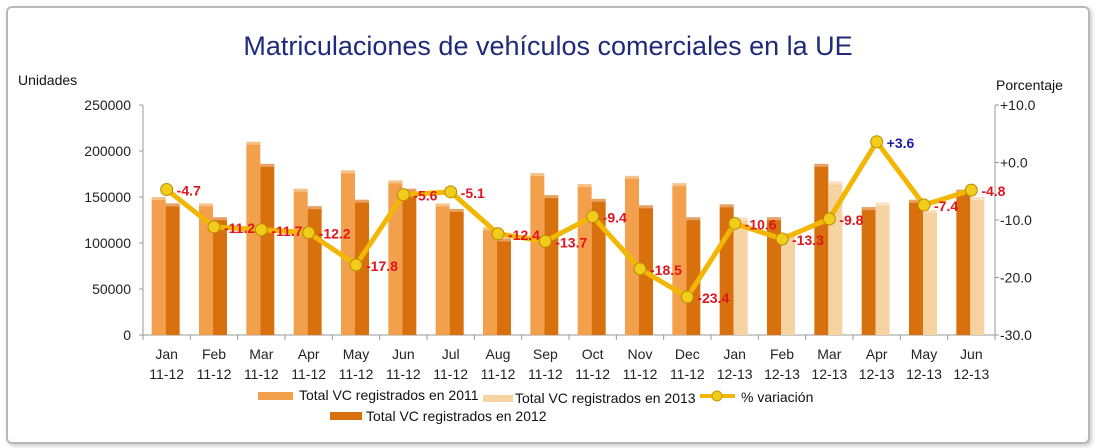 This screenshot has height=448, width=1095. I want to click on variation-data-label: -17.8, so click(382, 266).